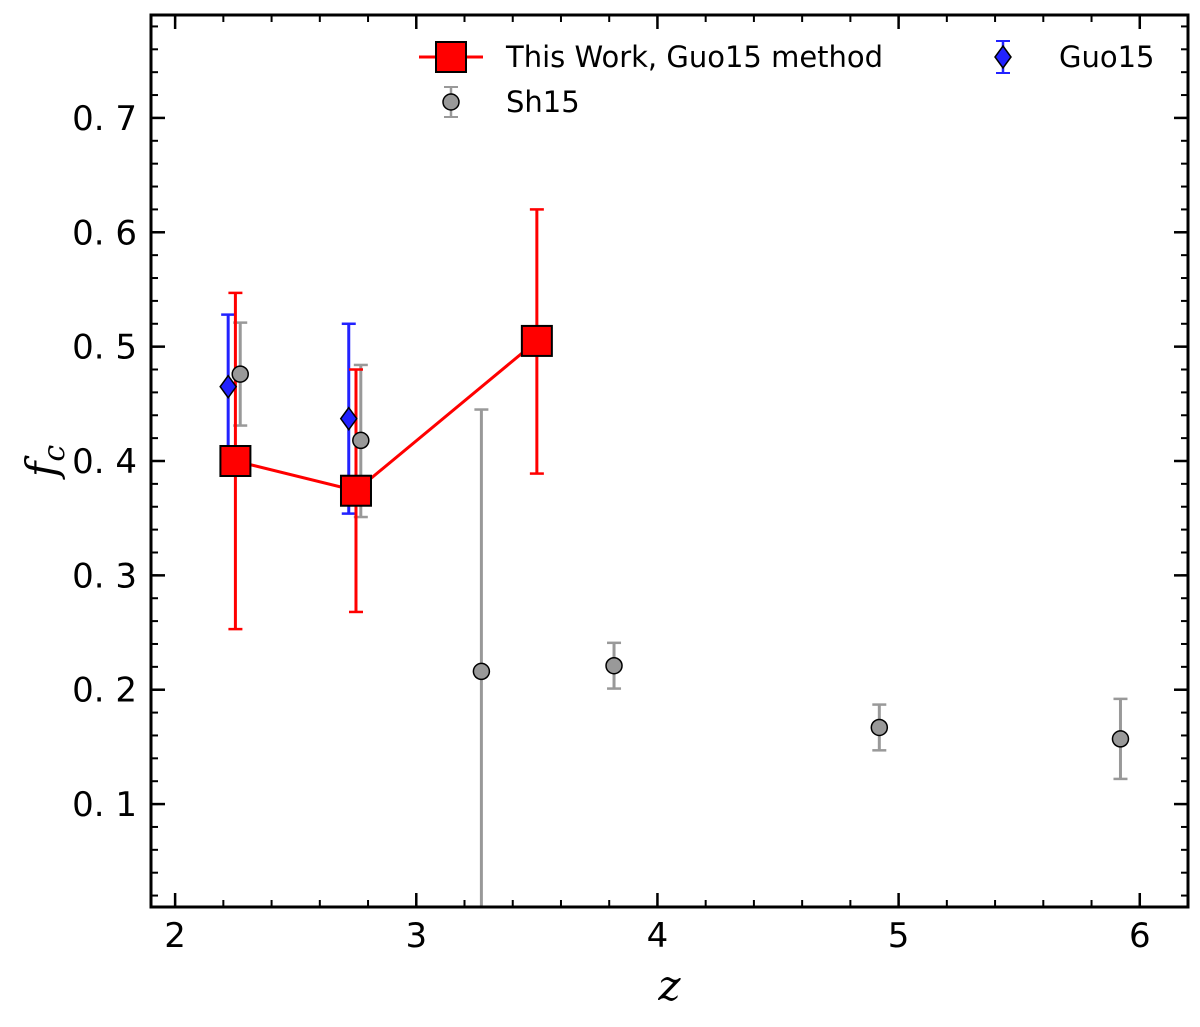  Describe the element at coordinates (669, 985) in the screenshot. I see `x-axis-label: z` at that location.